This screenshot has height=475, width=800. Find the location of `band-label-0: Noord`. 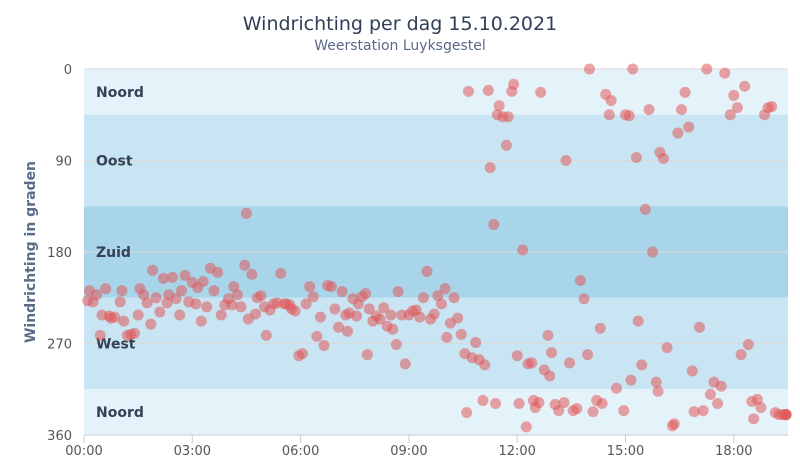

band-label-0: Noord is located at coordinates (120, 93).